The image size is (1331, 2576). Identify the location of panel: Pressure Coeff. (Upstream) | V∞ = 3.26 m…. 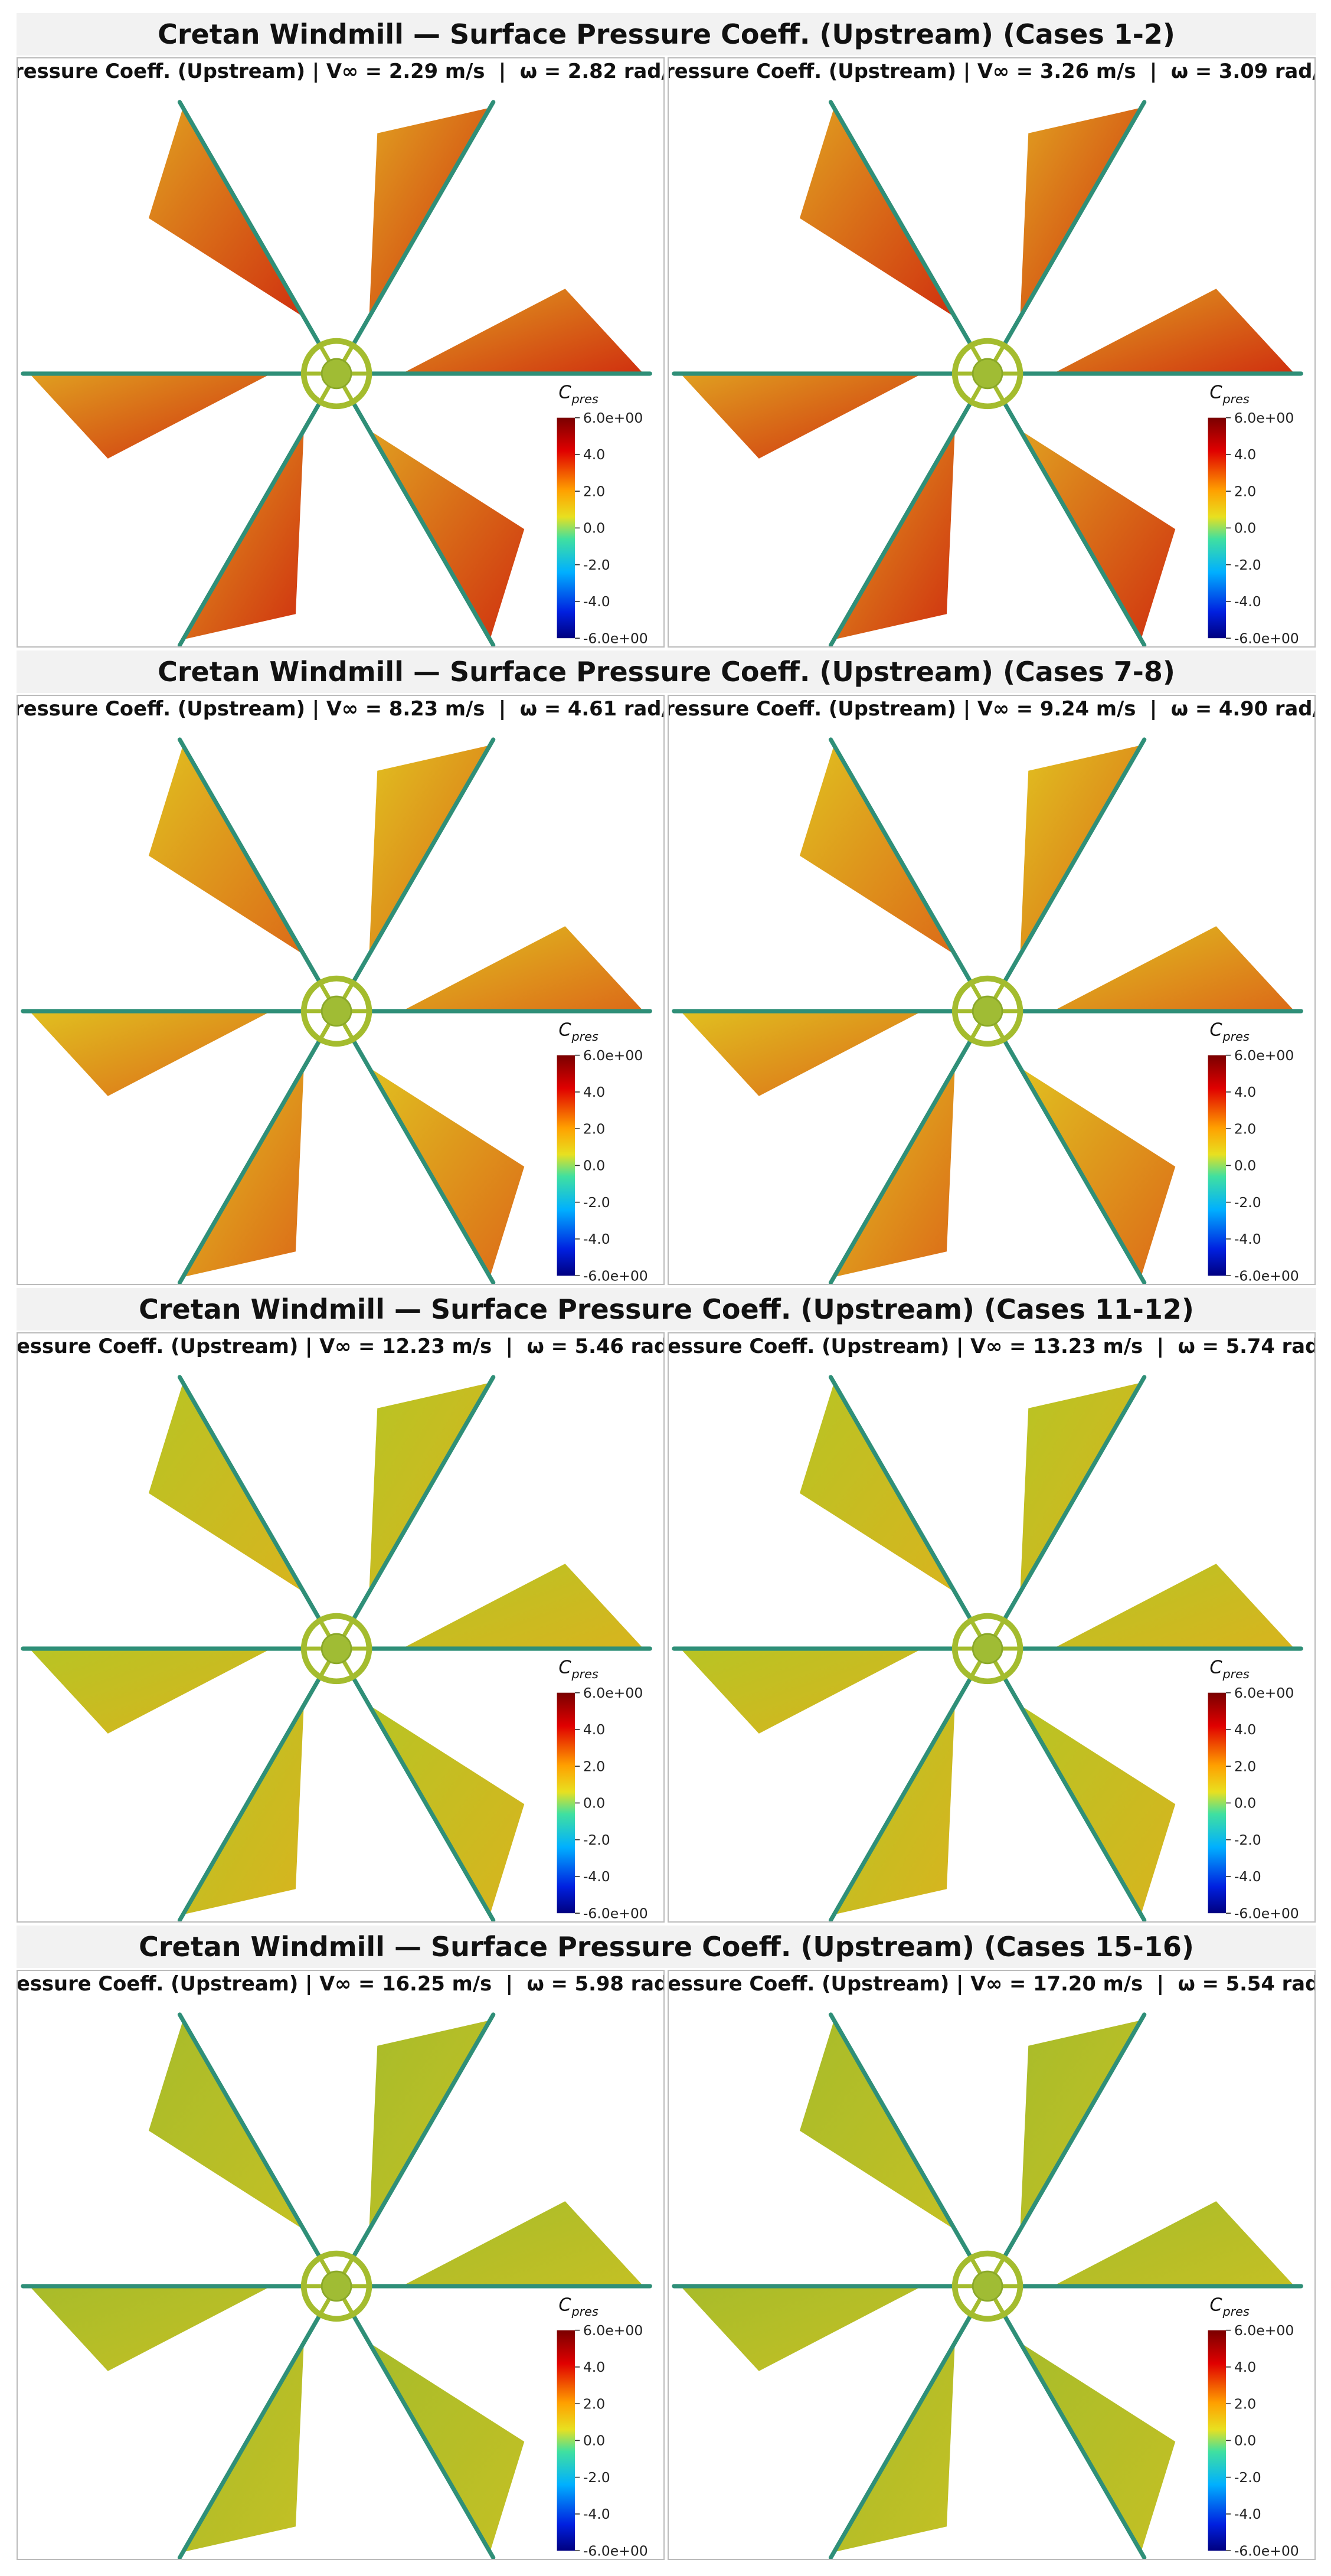
(990, 352).